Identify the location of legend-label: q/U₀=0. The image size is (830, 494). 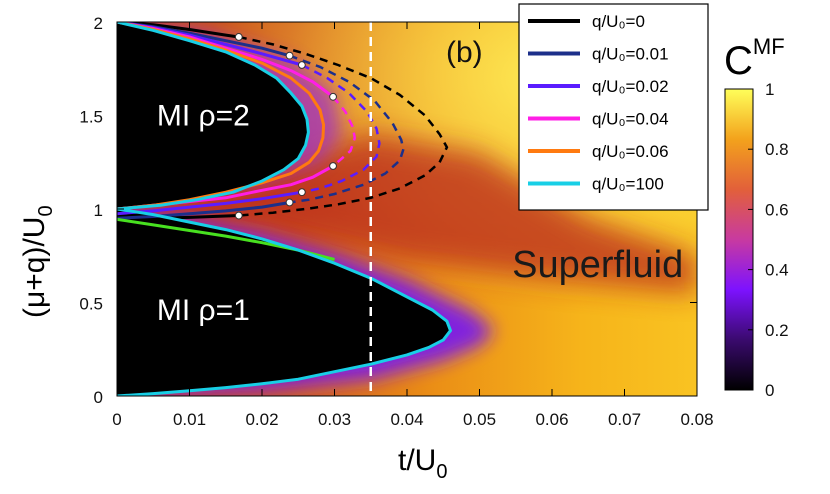
(618, 21).